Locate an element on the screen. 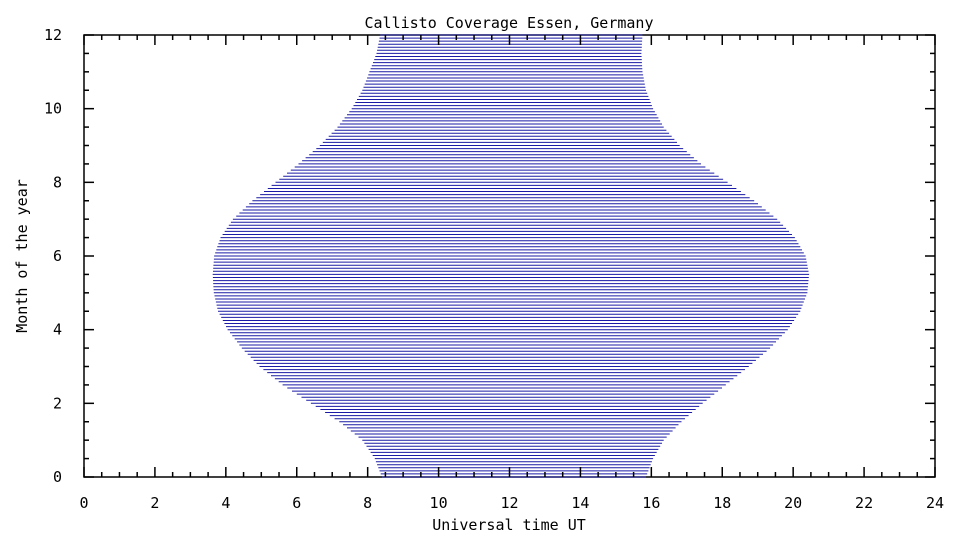 This screenshot has width=960, height=540. x-tick-label: 12 is located at coordinates (509, 503).